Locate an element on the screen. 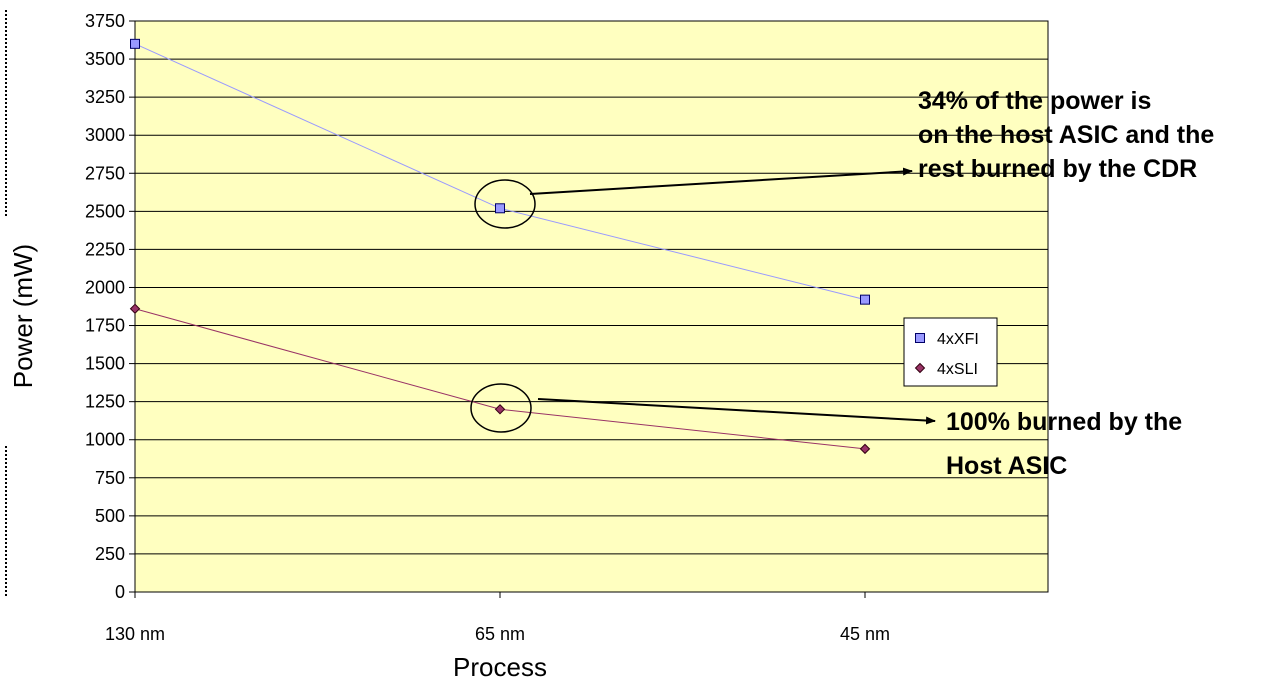  y-tick-label: 2750 is located at coordinates (105, 173).